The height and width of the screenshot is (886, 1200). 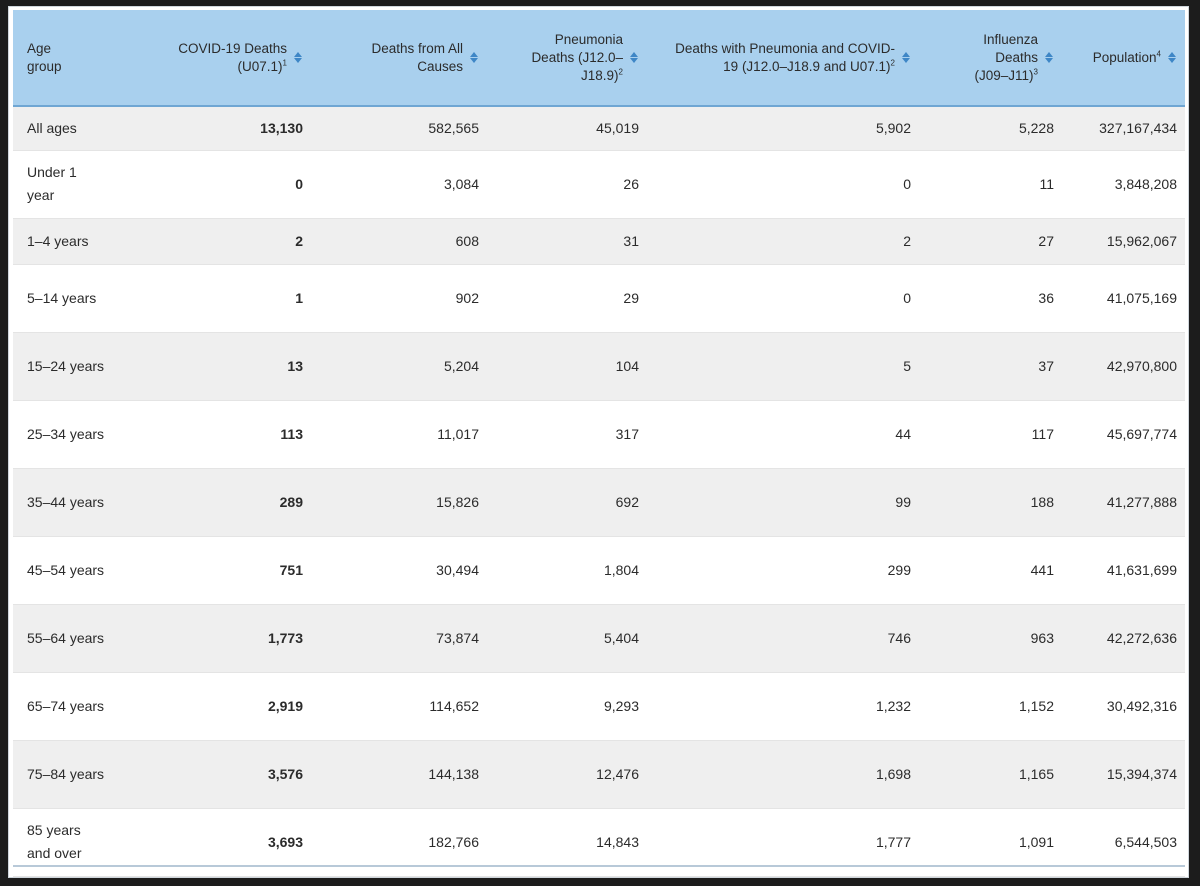 What do you see at coordinates (567, 241) in the screenshot?
I see `cell-pneumonia-deaths: 31` at bounding box center [567, 241].